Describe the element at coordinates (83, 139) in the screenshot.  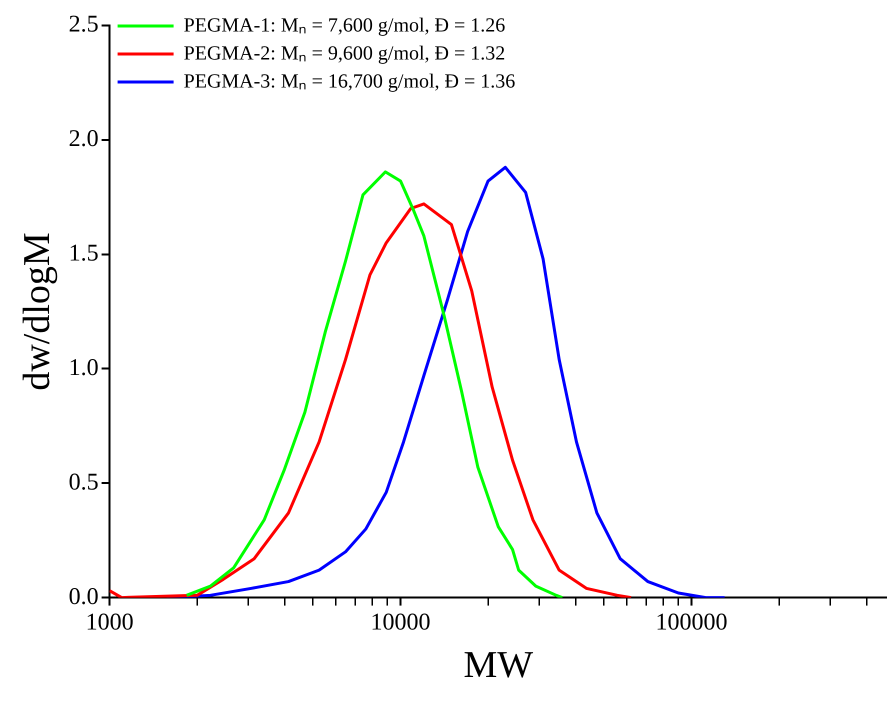
I see `y-tick-label: 2.0` at that location.